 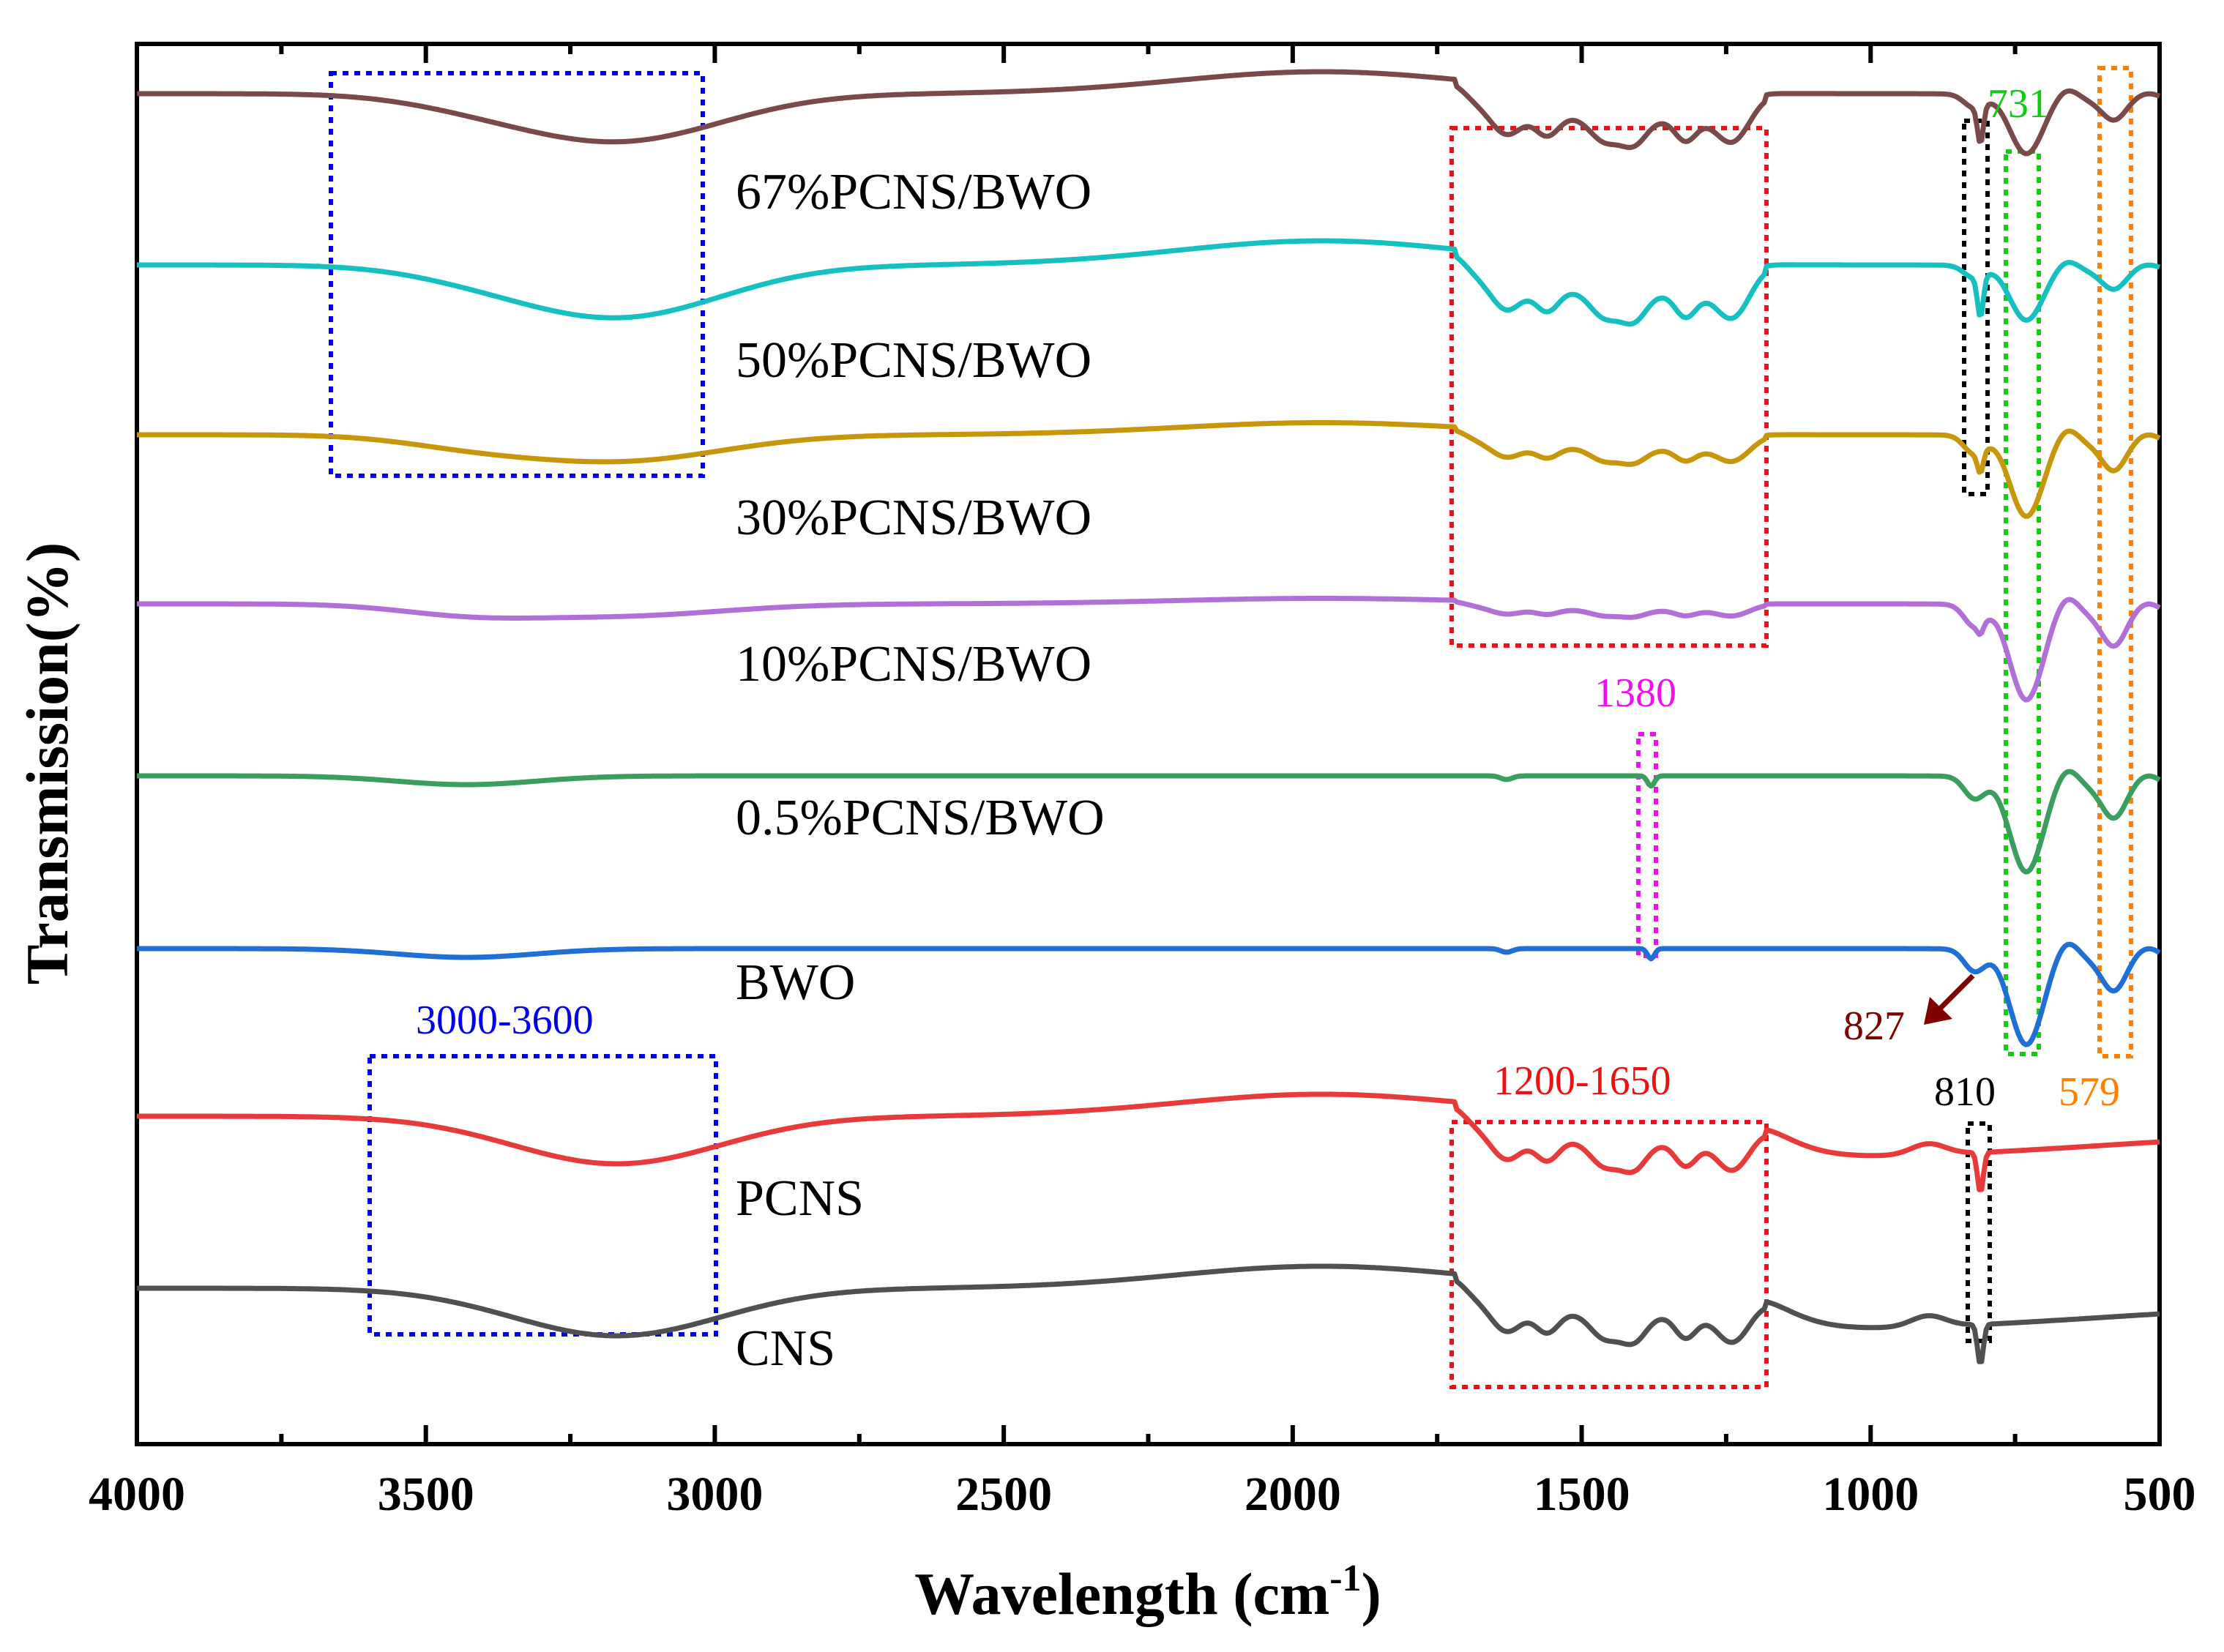 I want to click on x-tick-label: 1500, so click(x=1582, y=1494).